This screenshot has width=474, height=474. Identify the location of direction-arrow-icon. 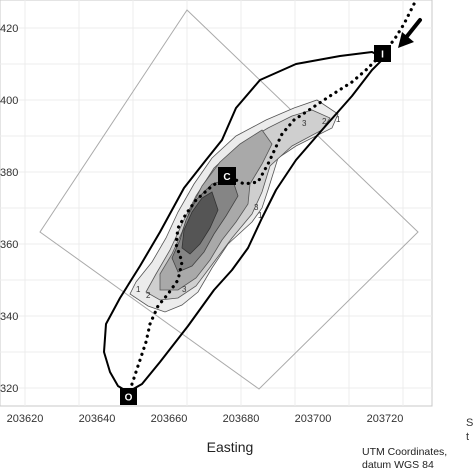
(410, 33).